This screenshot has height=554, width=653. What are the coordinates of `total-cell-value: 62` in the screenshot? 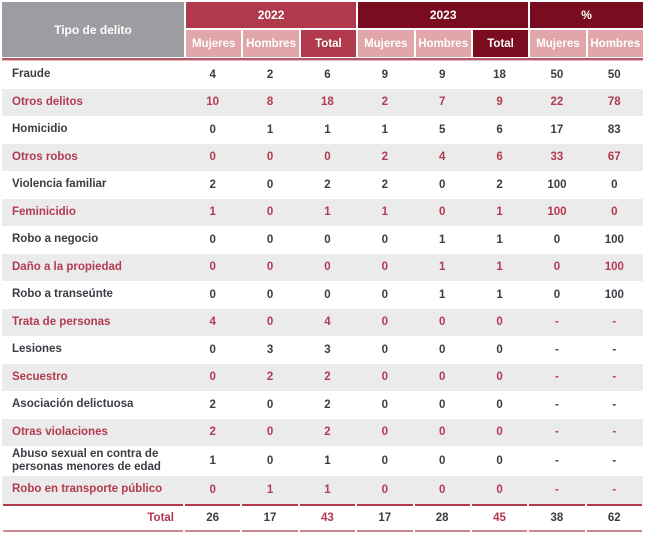 It's located at (614, 517).